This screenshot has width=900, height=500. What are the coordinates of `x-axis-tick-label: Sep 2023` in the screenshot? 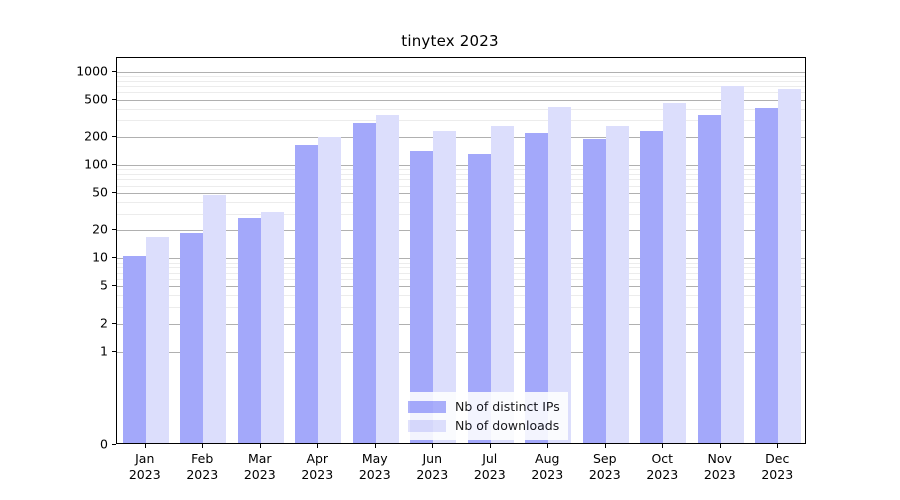 It's located at (605, 467).